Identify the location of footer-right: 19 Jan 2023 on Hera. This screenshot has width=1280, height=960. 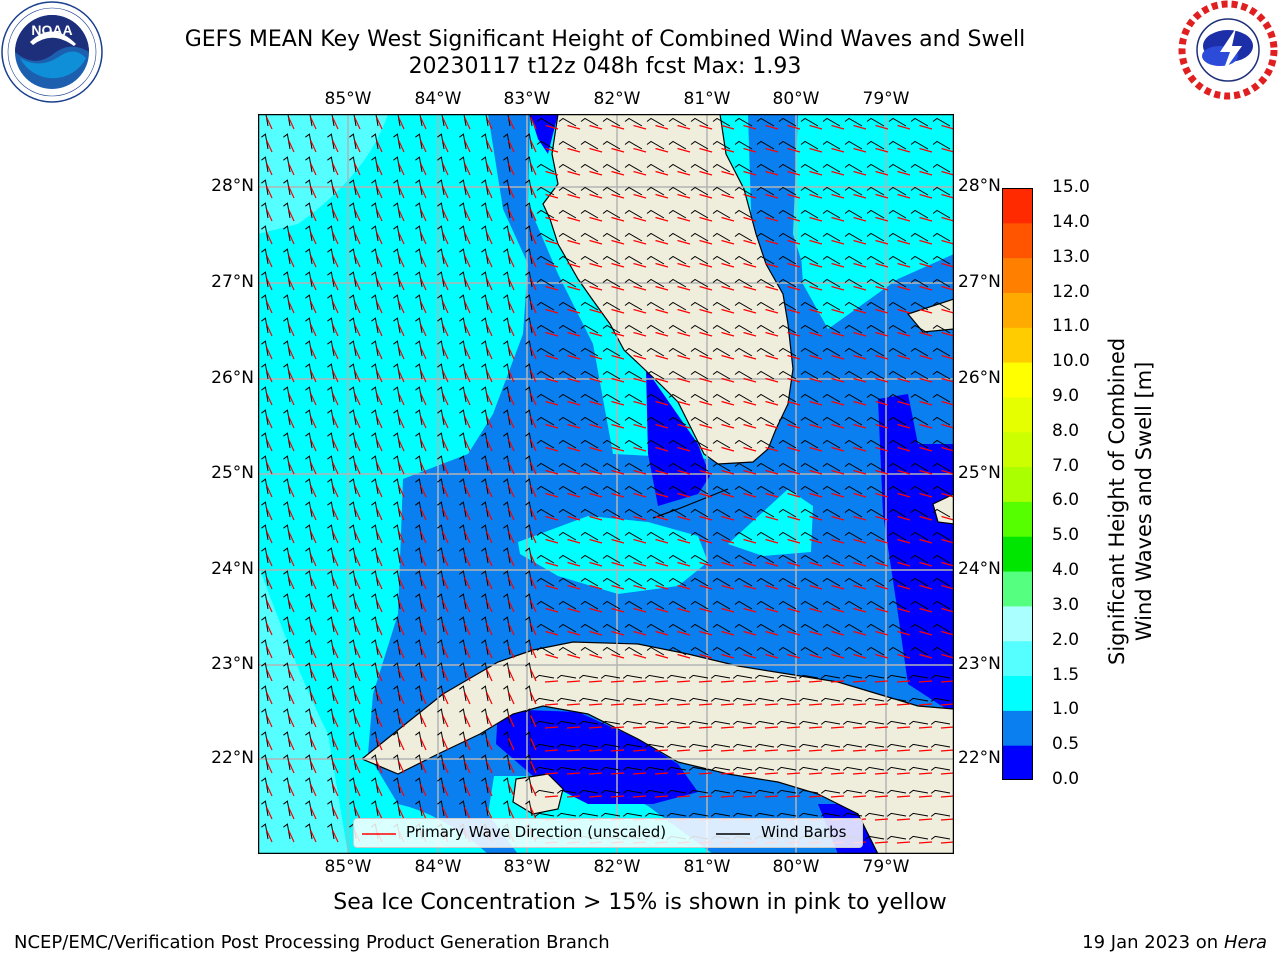
(1174, 942).